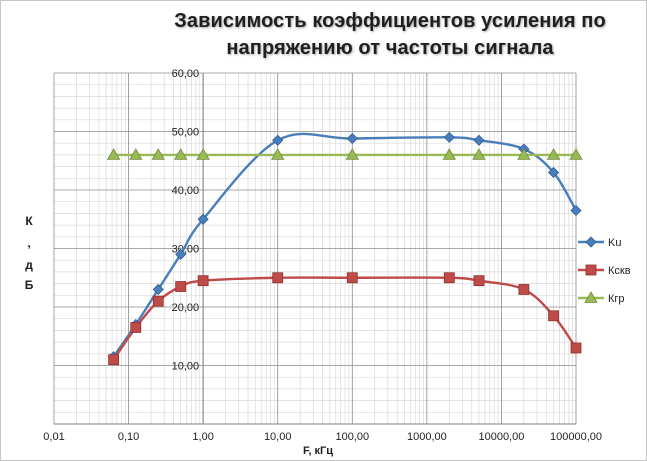 The width and height of the screenshot is (647, 461). What do you see at coordinates (202, 437) in the screenshot?
I see `x-tick-label: 1,00` at bounding box center [202, 437].